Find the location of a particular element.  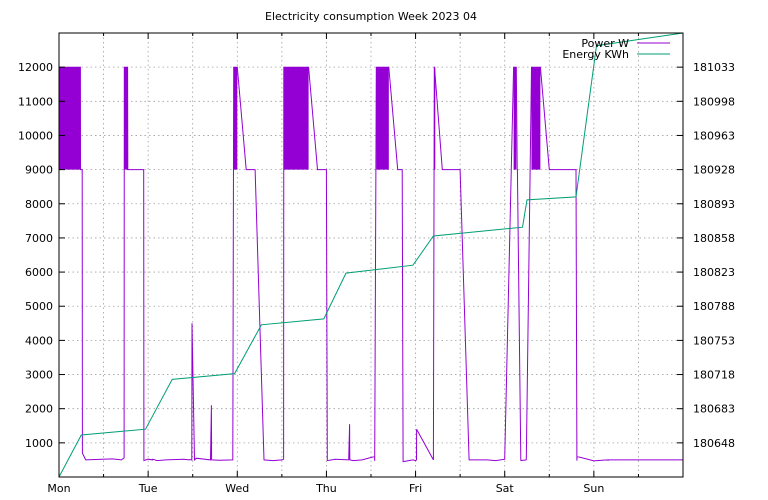

y-tick-label: 1000 is located at coordinates (39, 443).